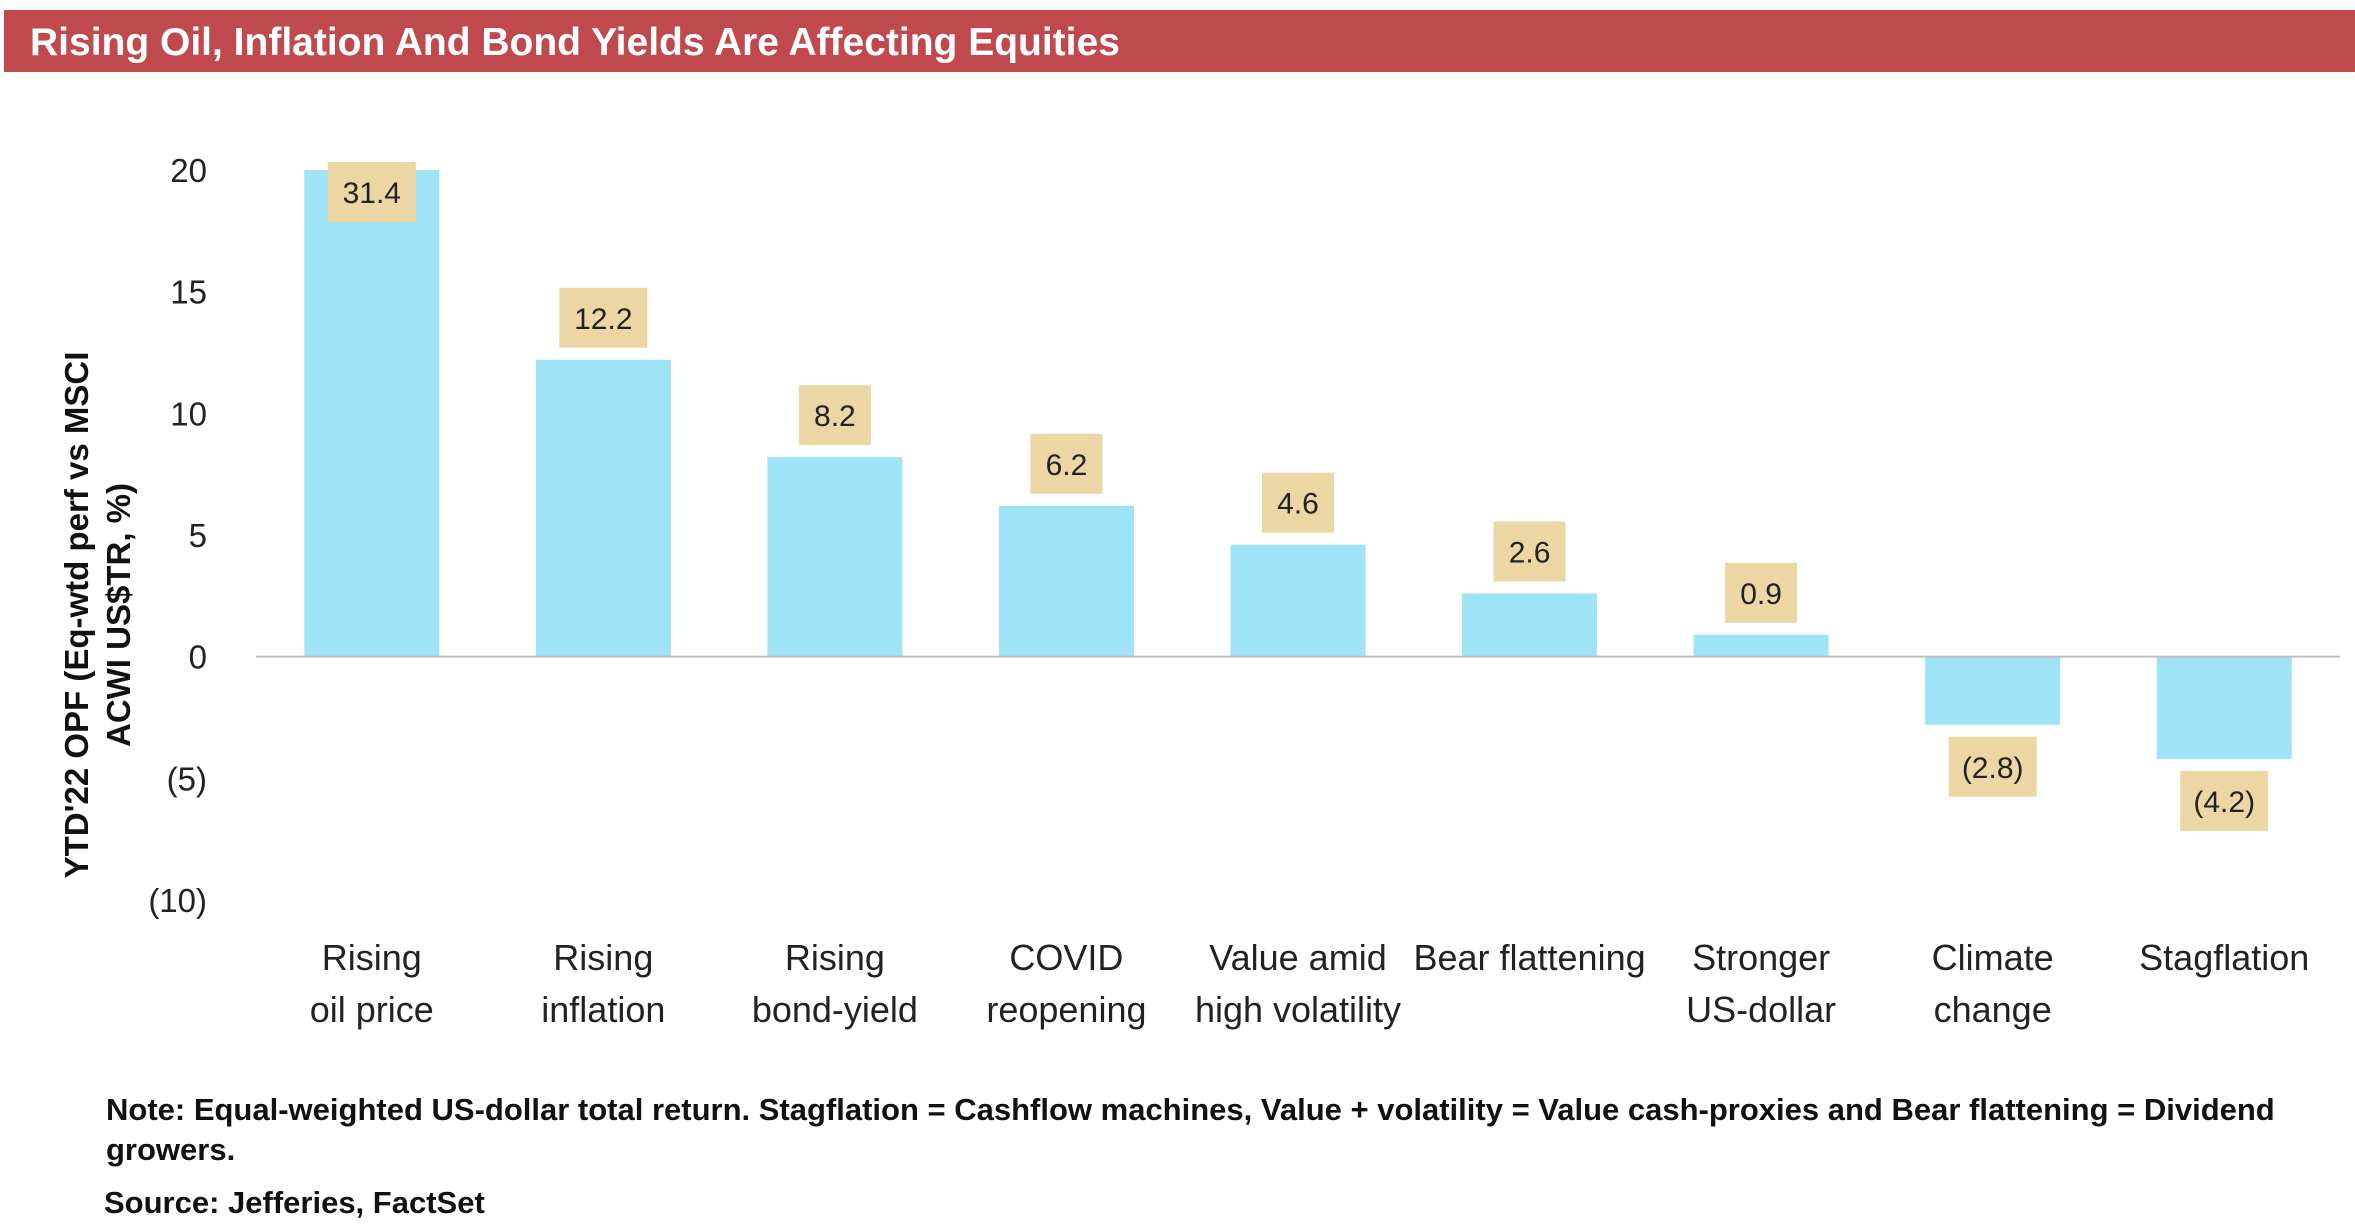  Describe the element at coordinates (118, 615) in the screenshot. I see `y-axis-title-line: ACWI US$TR, %)` at that location.